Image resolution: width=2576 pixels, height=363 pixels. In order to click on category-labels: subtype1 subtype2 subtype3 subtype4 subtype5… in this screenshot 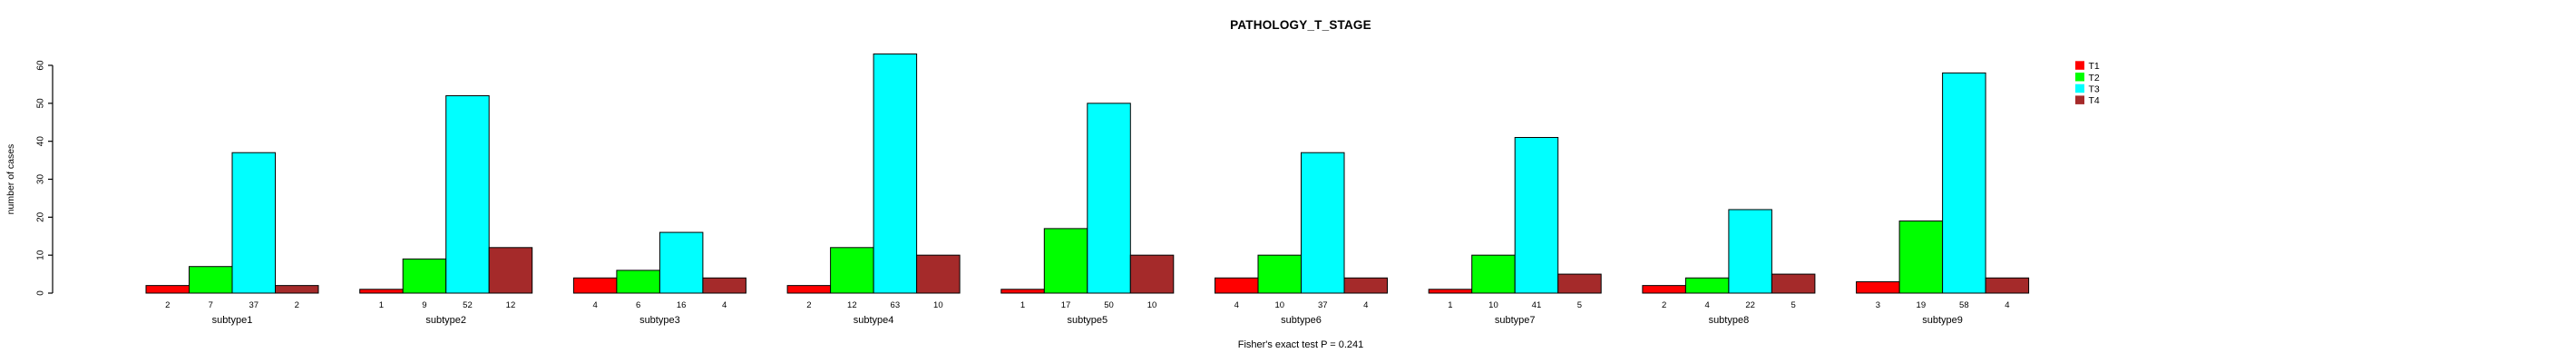, I will do `click(1087, 320)`.